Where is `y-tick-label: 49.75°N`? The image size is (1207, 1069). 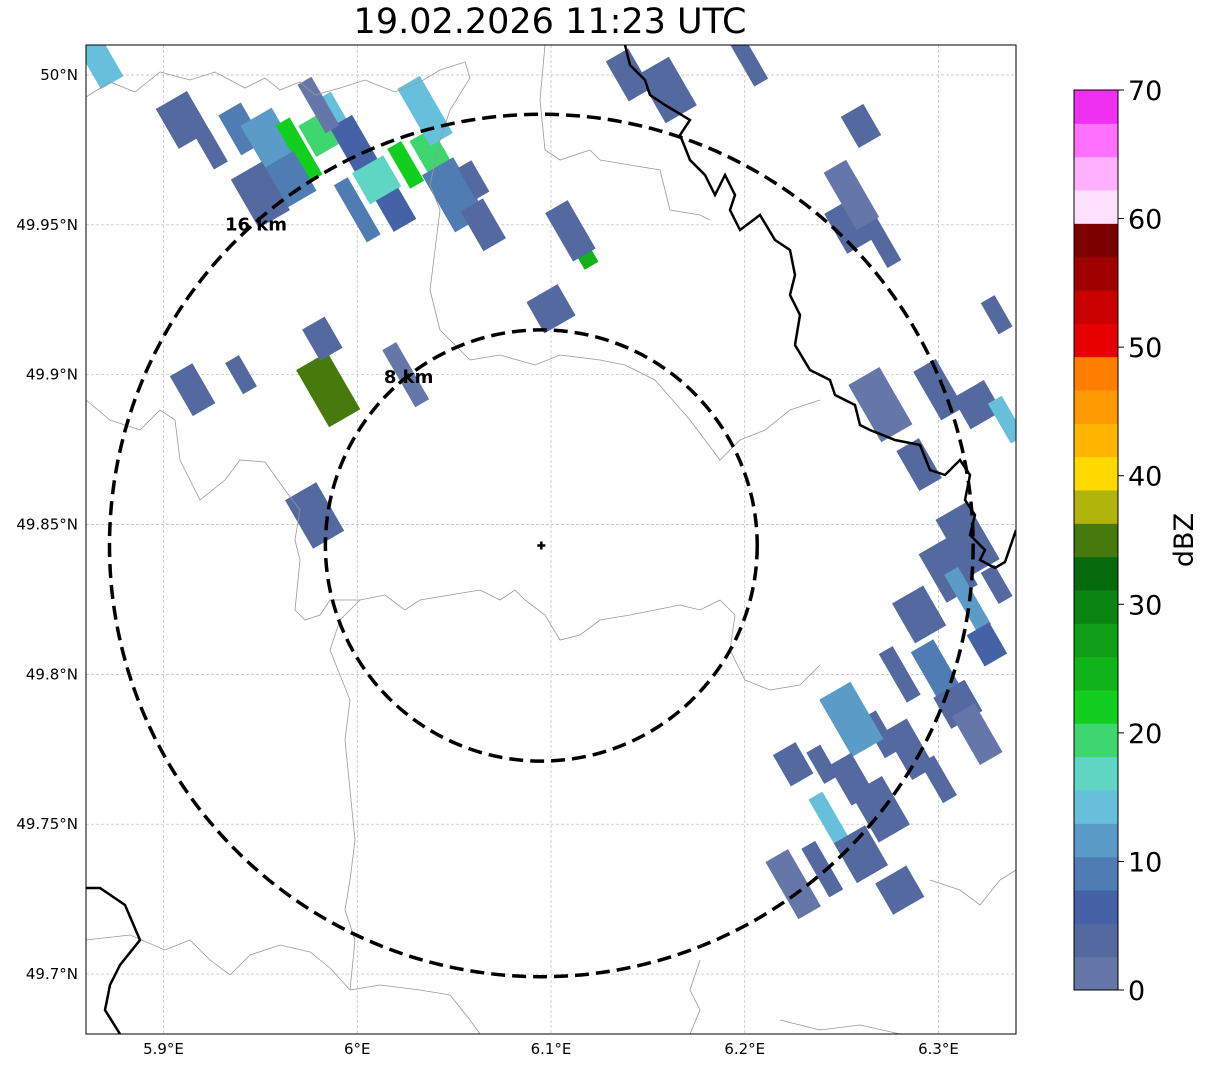
y-tick-label: 49.75°N is located at coordinates (47, 824).